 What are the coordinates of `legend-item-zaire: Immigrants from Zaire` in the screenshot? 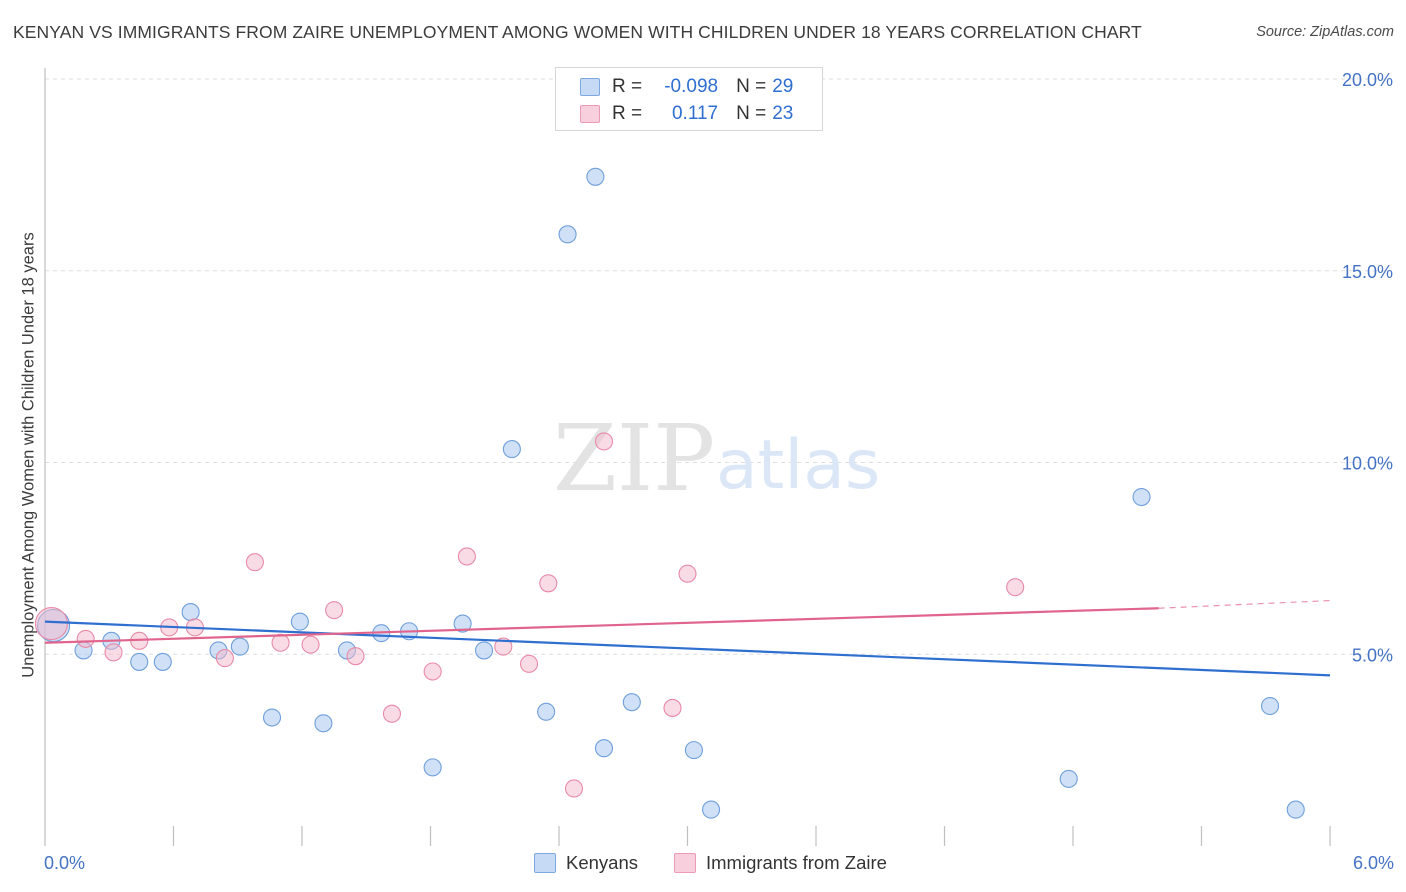 It's located at (780, 863).